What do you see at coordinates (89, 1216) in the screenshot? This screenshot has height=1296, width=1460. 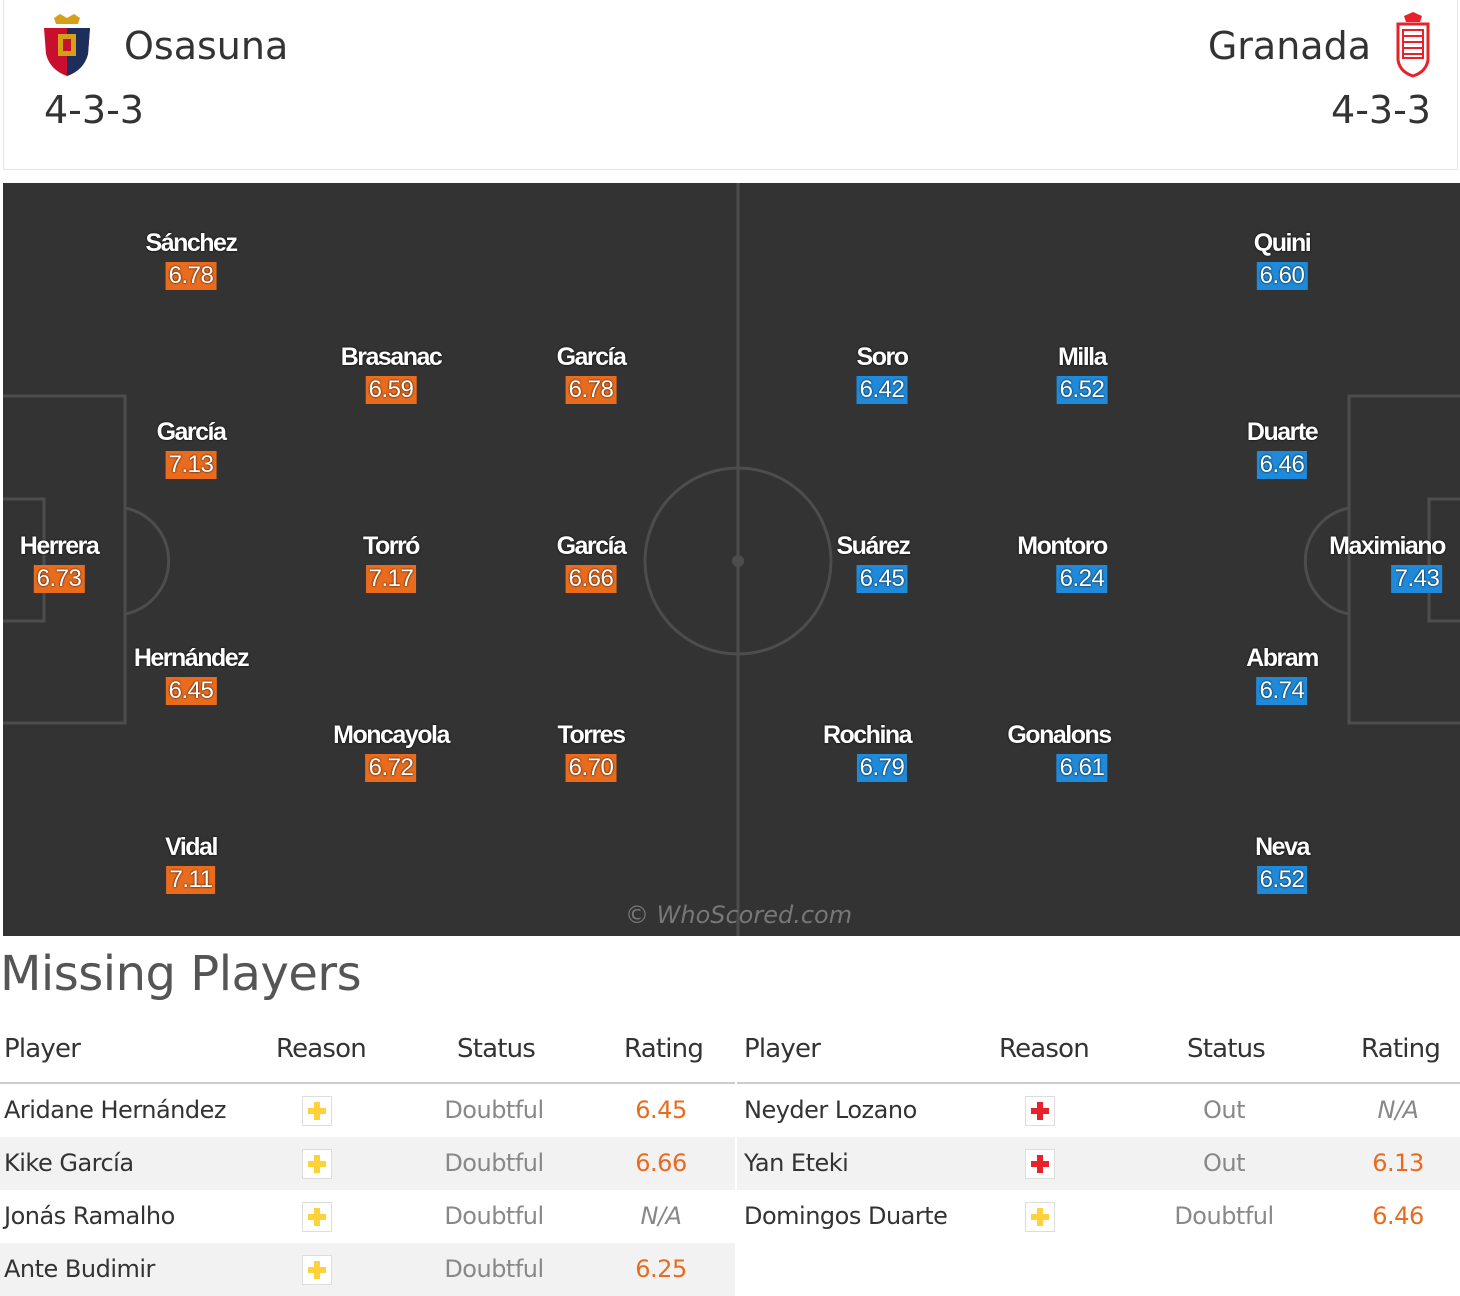 I see `missing-player-name: Jonás Ramalho` at bounding box center [89, 1216].